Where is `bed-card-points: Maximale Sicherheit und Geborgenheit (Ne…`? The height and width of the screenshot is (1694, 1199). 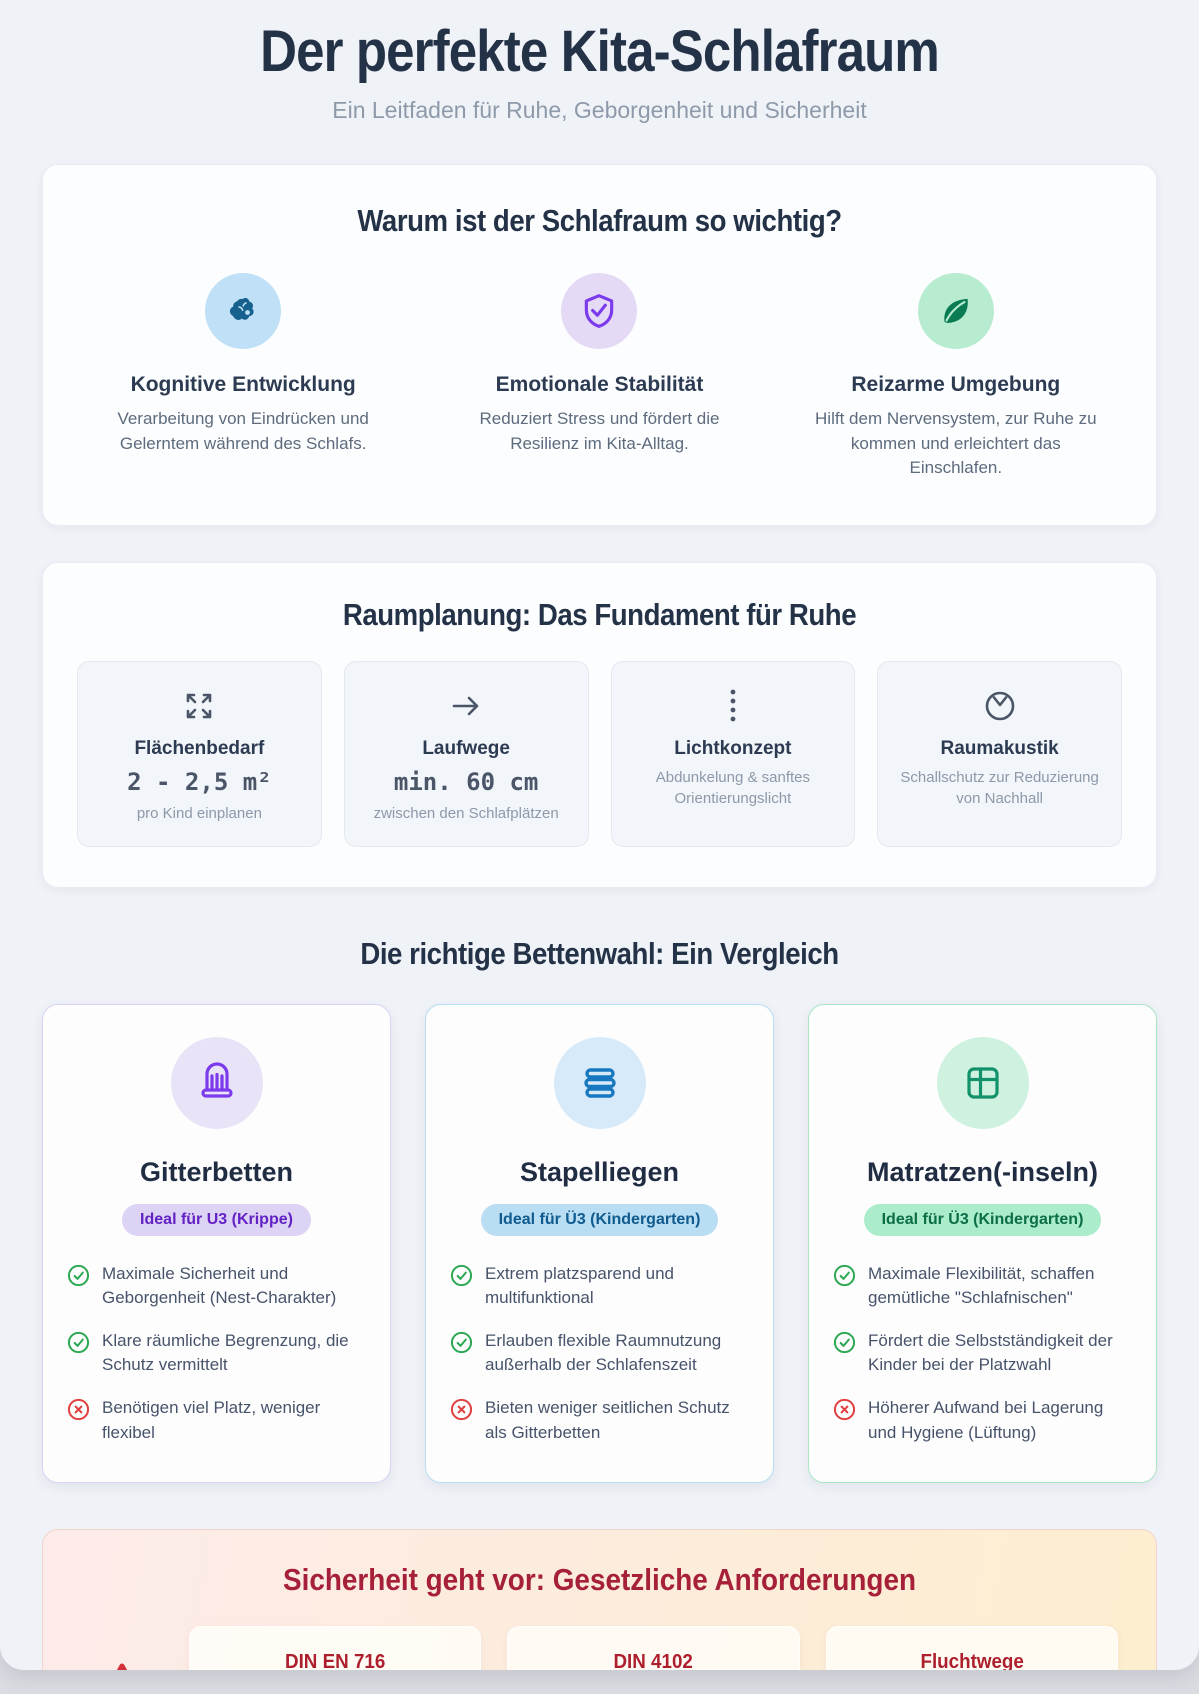 bed-card-points: Maximale Sicherheit und Geborgenheit (Ne… is located at coordinates (216, 1353).